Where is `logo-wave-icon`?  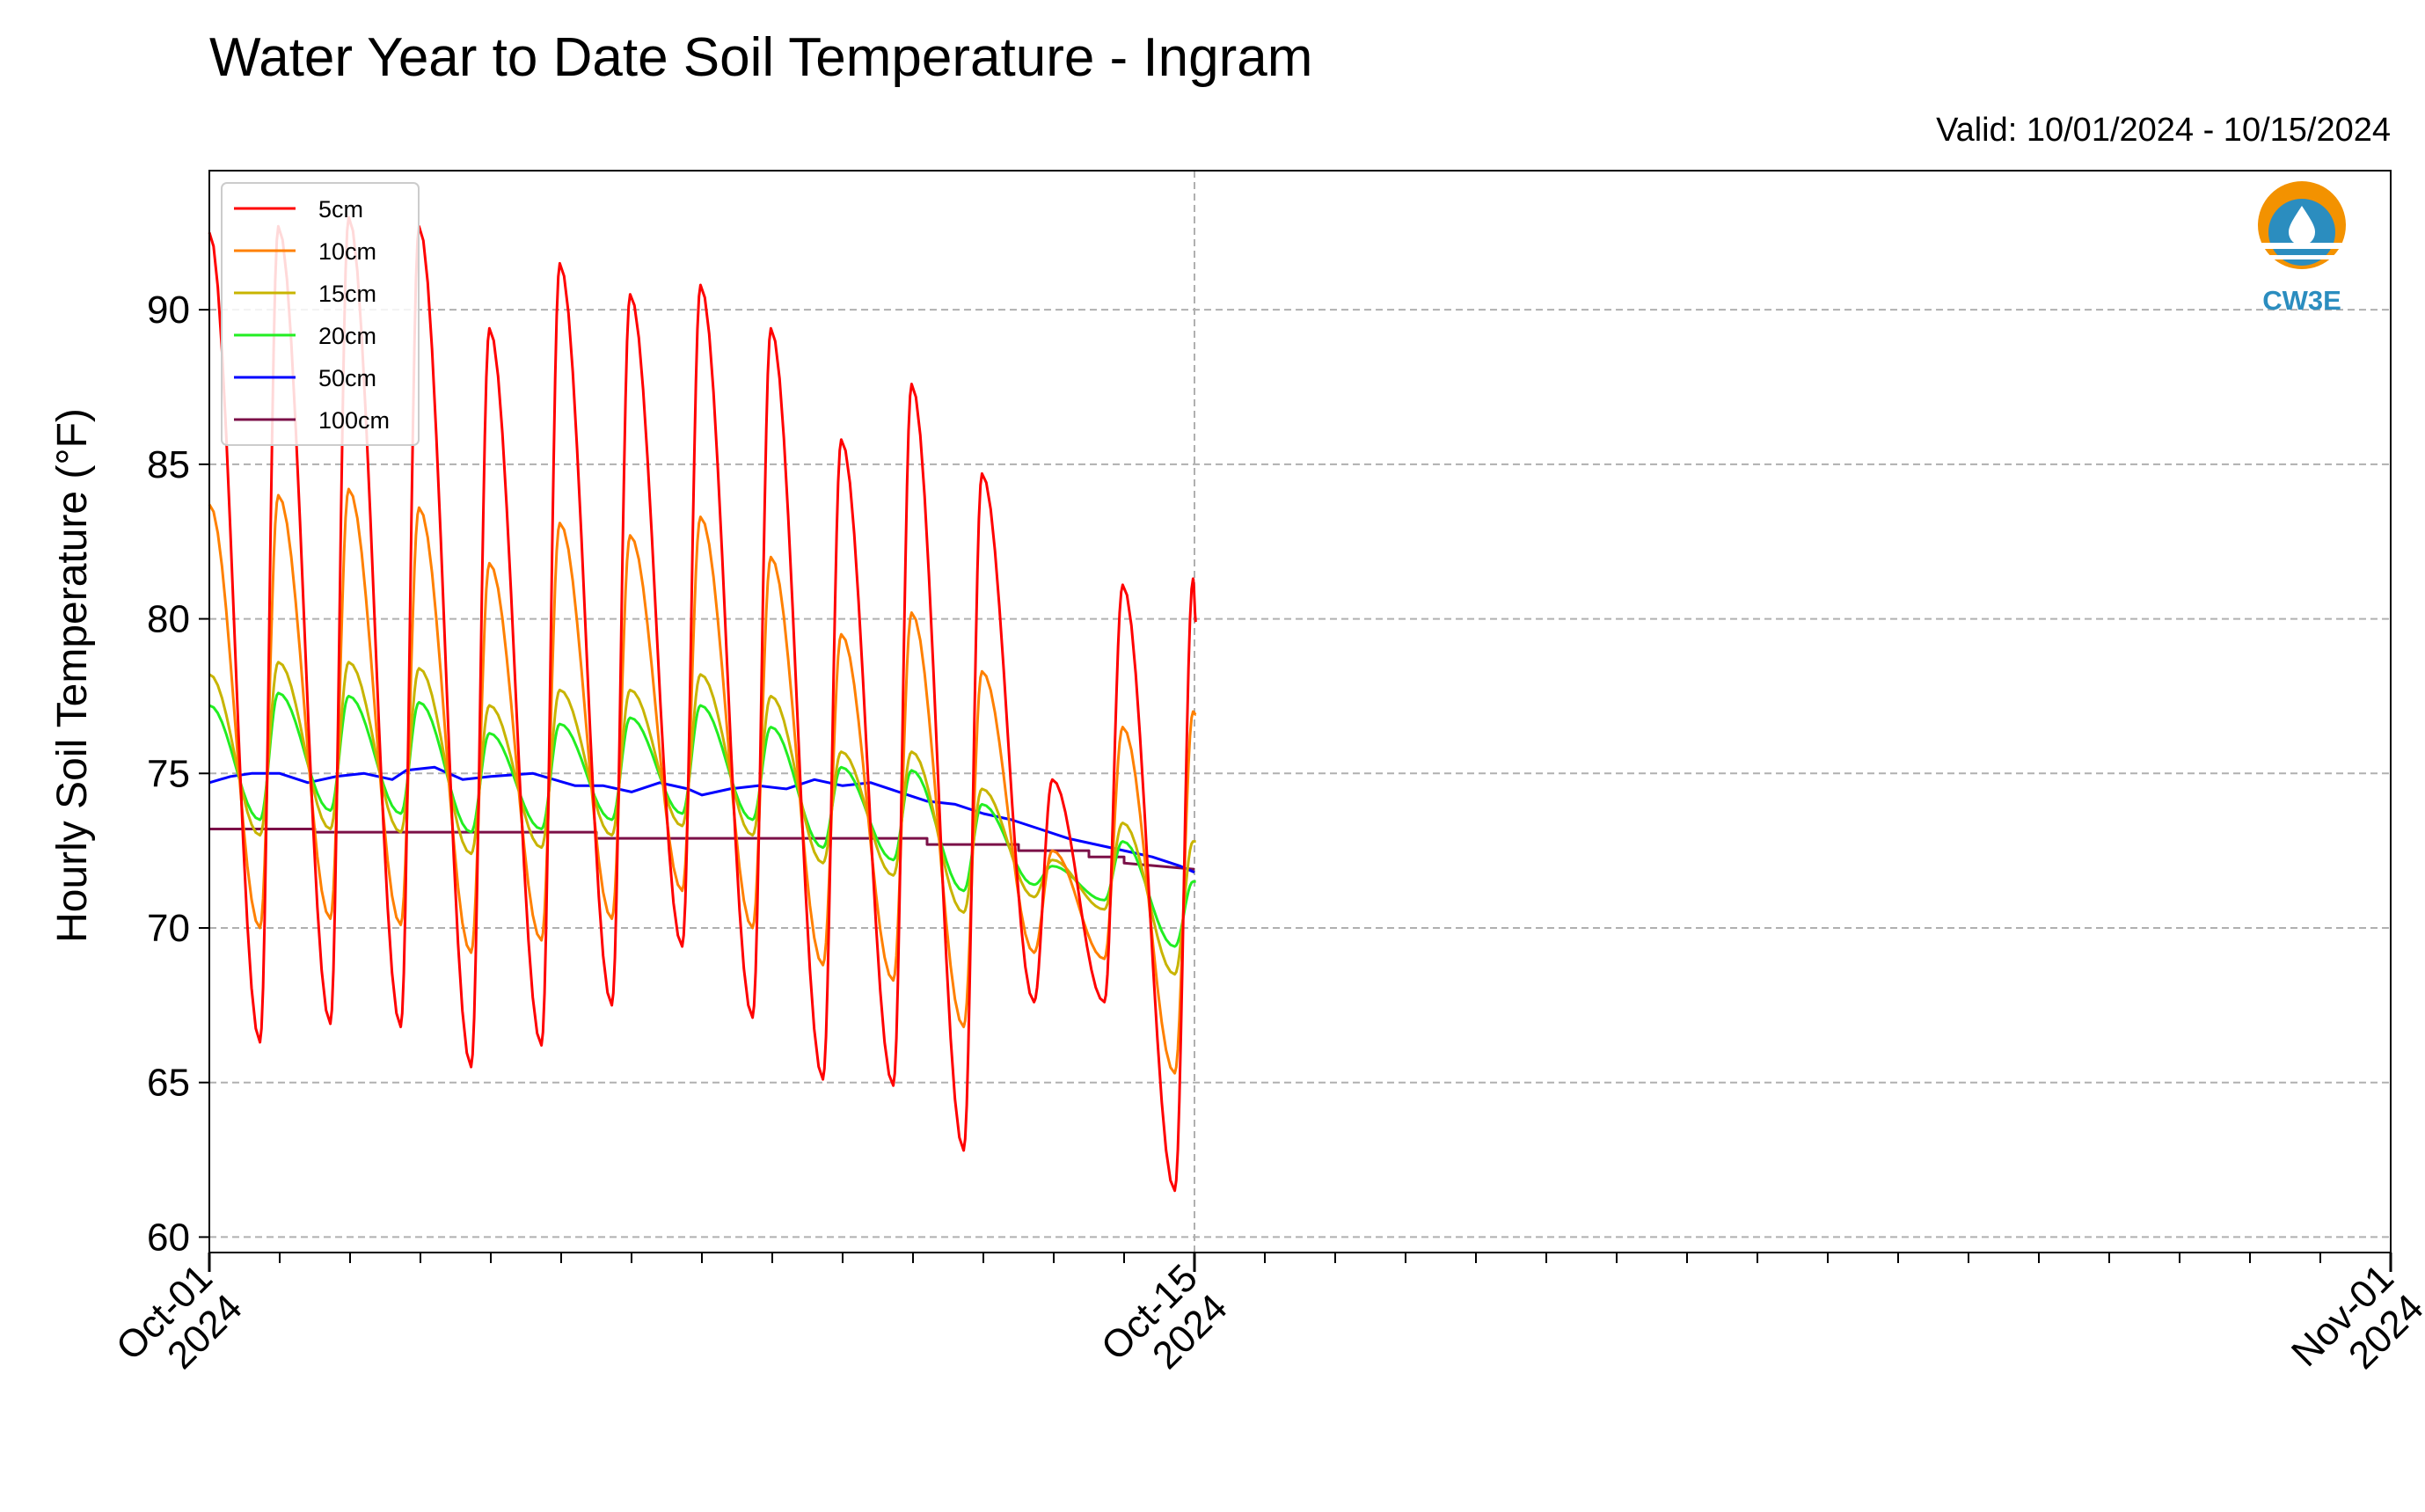 logo-wave-icon is located at coordinates (2302, 246).